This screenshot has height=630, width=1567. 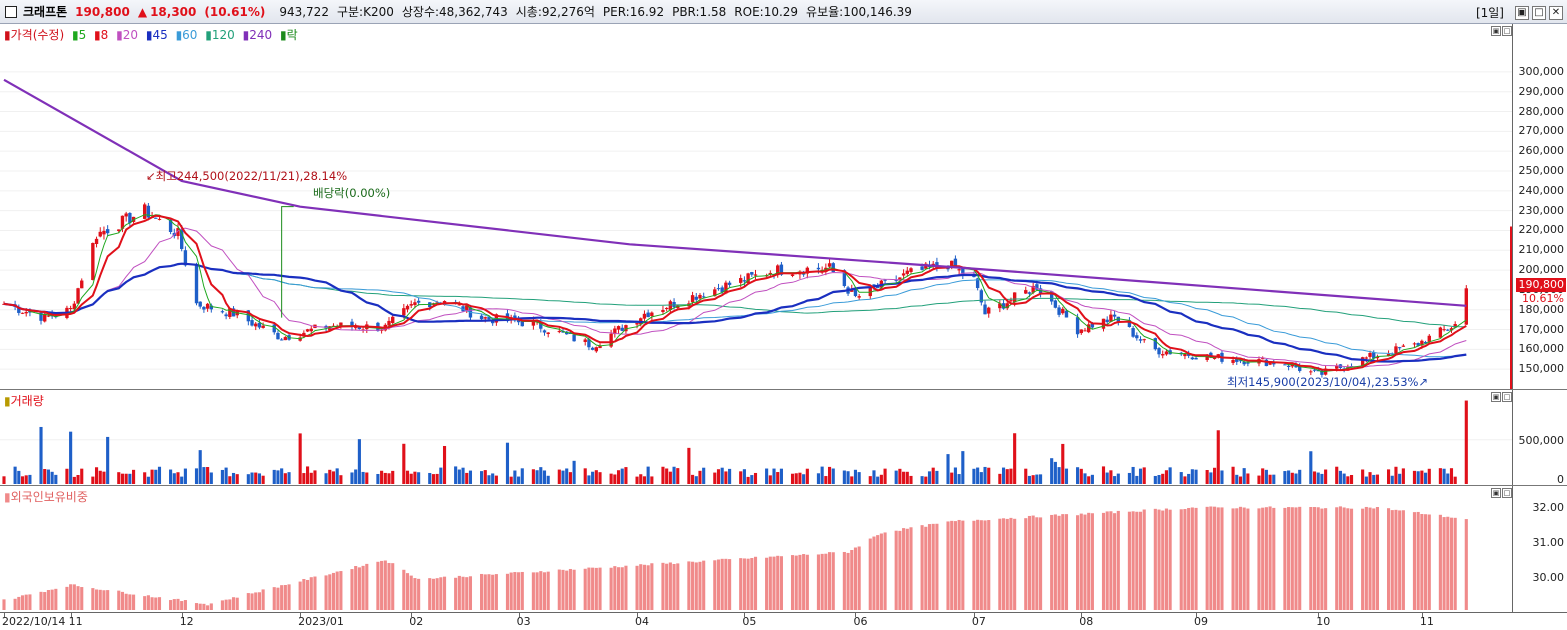 What do you see at coordinates (1556, 12) in the screenshot?
I see `close-button: ✕` at bounding box center [1556, 12].